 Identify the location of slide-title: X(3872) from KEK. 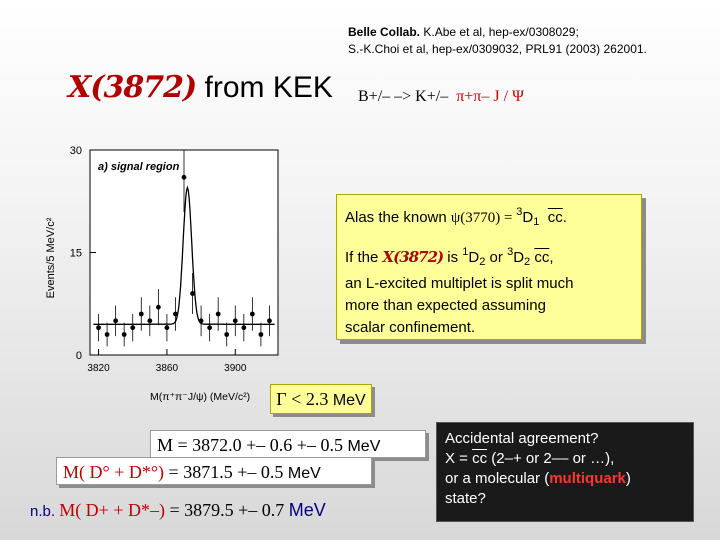
(200, 87).